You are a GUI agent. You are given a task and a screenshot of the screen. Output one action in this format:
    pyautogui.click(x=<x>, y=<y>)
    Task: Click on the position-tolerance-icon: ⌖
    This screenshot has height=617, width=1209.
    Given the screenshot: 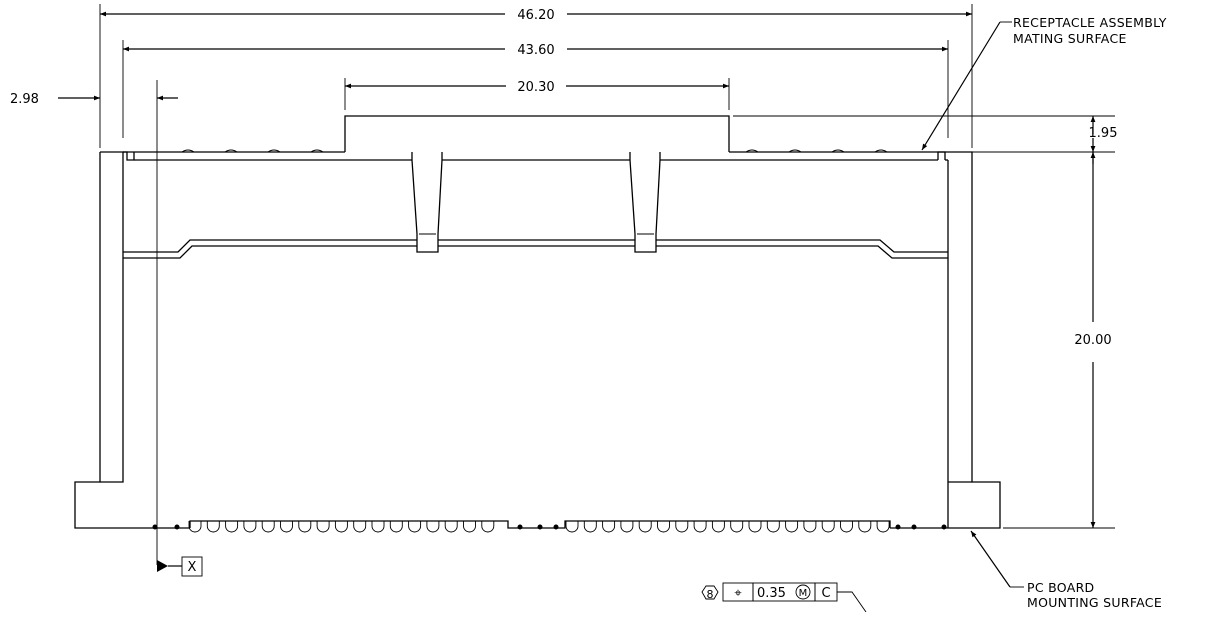 What is the action you would take?
    pyautogui.click(x=738, y=593)
    